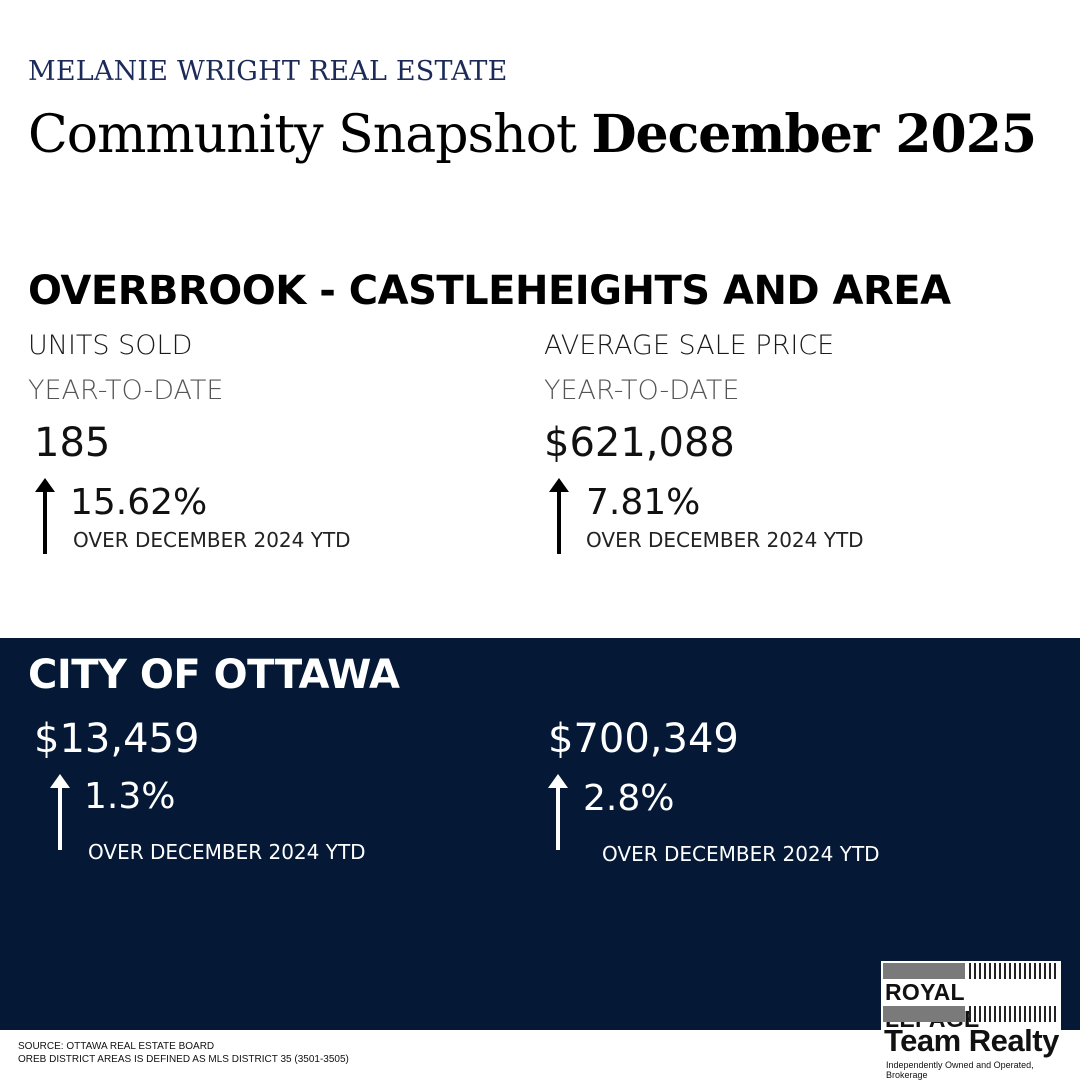 The width and height of the screenshot is (1080, 1080). What do you see at coordinates (110, 345) in the screenshot?
I see `units-sold-label: UNITS SOLD` at bounding box center [110, 345].